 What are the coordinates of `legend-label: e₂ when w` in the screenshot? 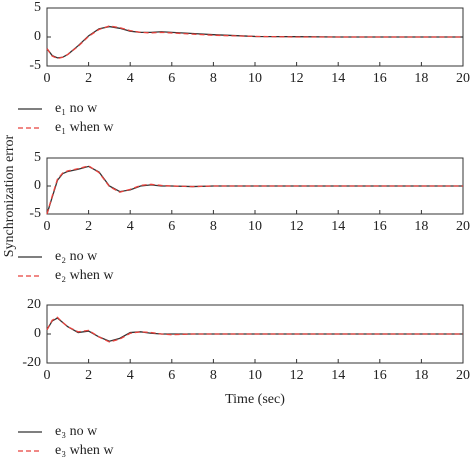 It's located at (84, 275).